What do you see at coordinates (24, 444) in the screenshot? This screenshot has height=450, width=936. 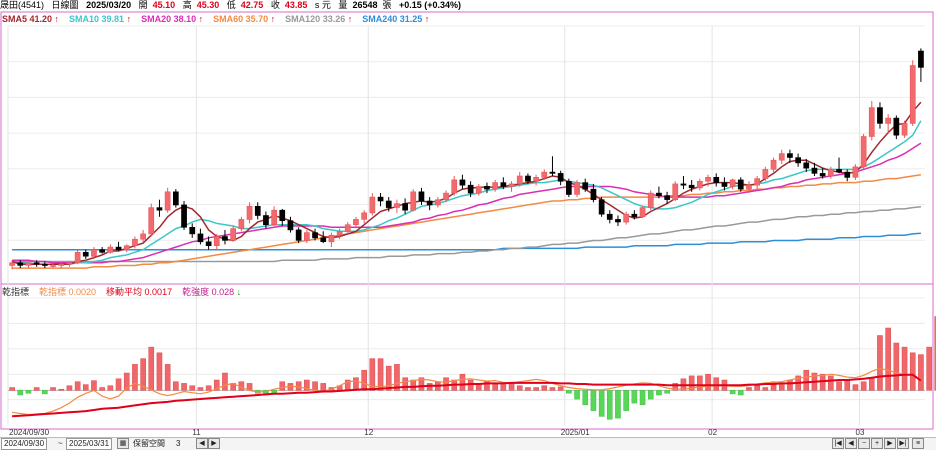 I see `date-from-field: 2024/09/30` at bounding box center [24, 444].